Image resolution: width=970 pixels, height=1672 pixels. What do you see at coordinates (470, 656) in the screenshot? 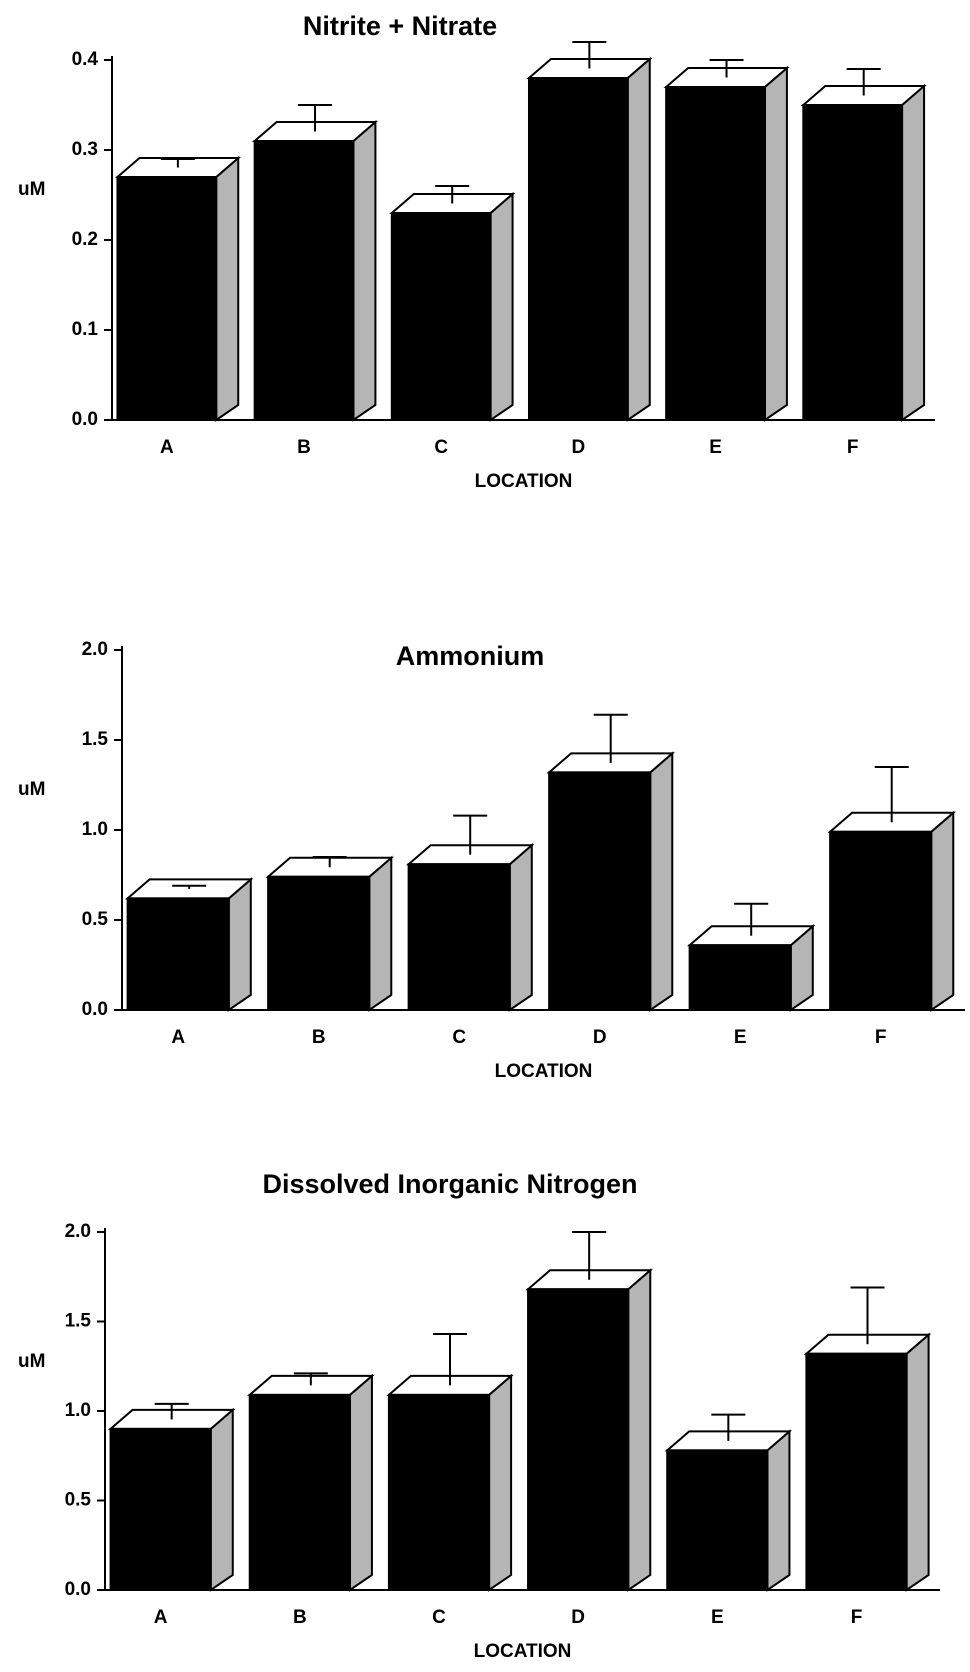
I see `chart-title: Ammonium` at bounding box center [470, 656].